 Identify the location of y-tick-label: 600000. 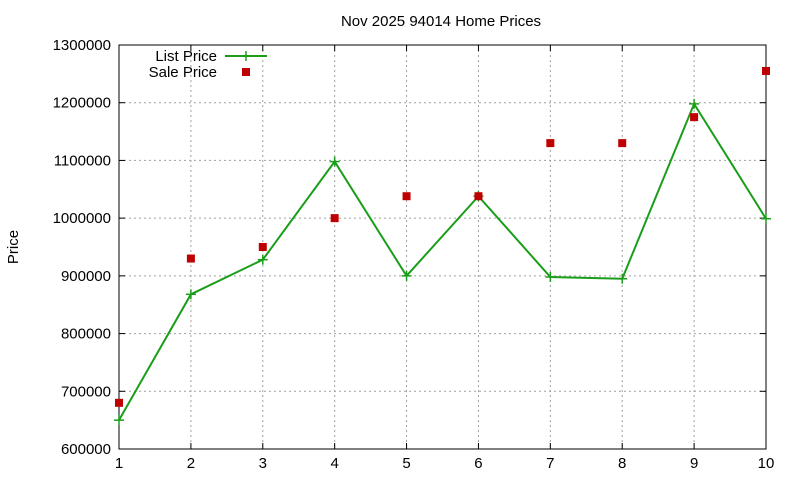
(86, 449).